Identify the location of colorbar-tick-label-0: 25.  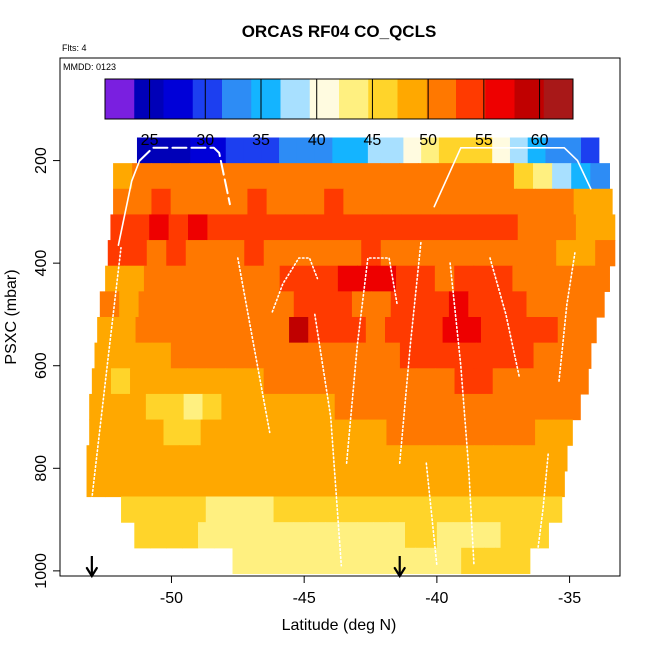
(150, 140).